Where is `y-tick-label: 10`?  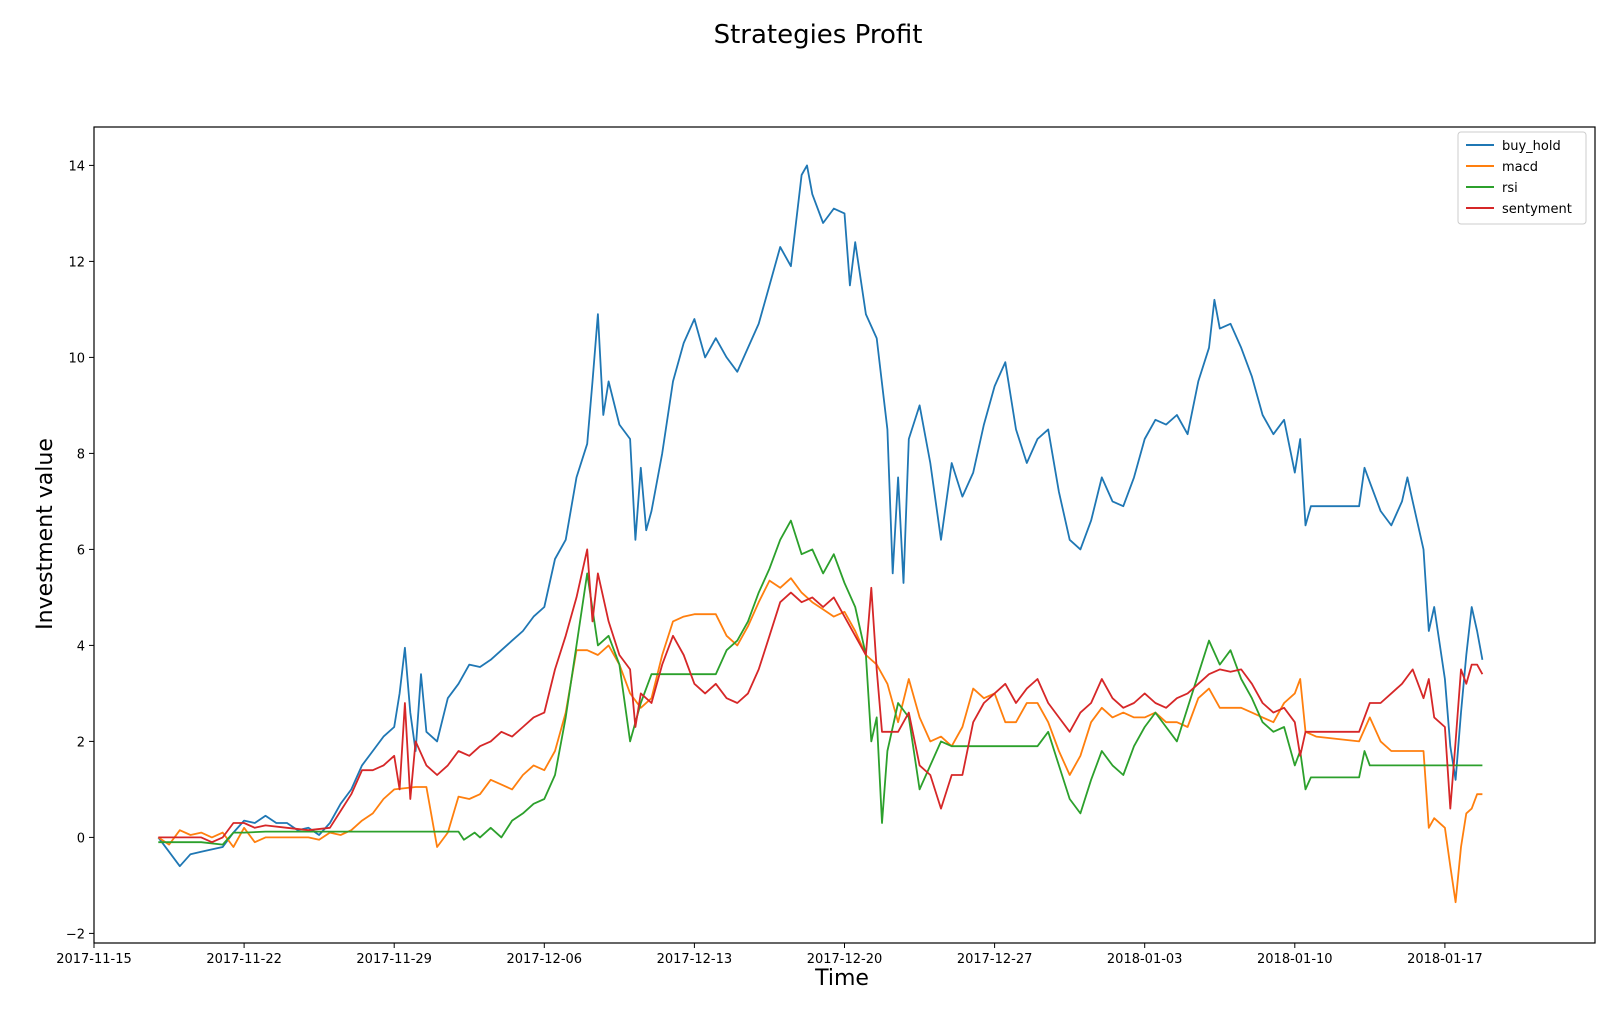
y-tick-label: 10 is located at coordinates (76, 358).